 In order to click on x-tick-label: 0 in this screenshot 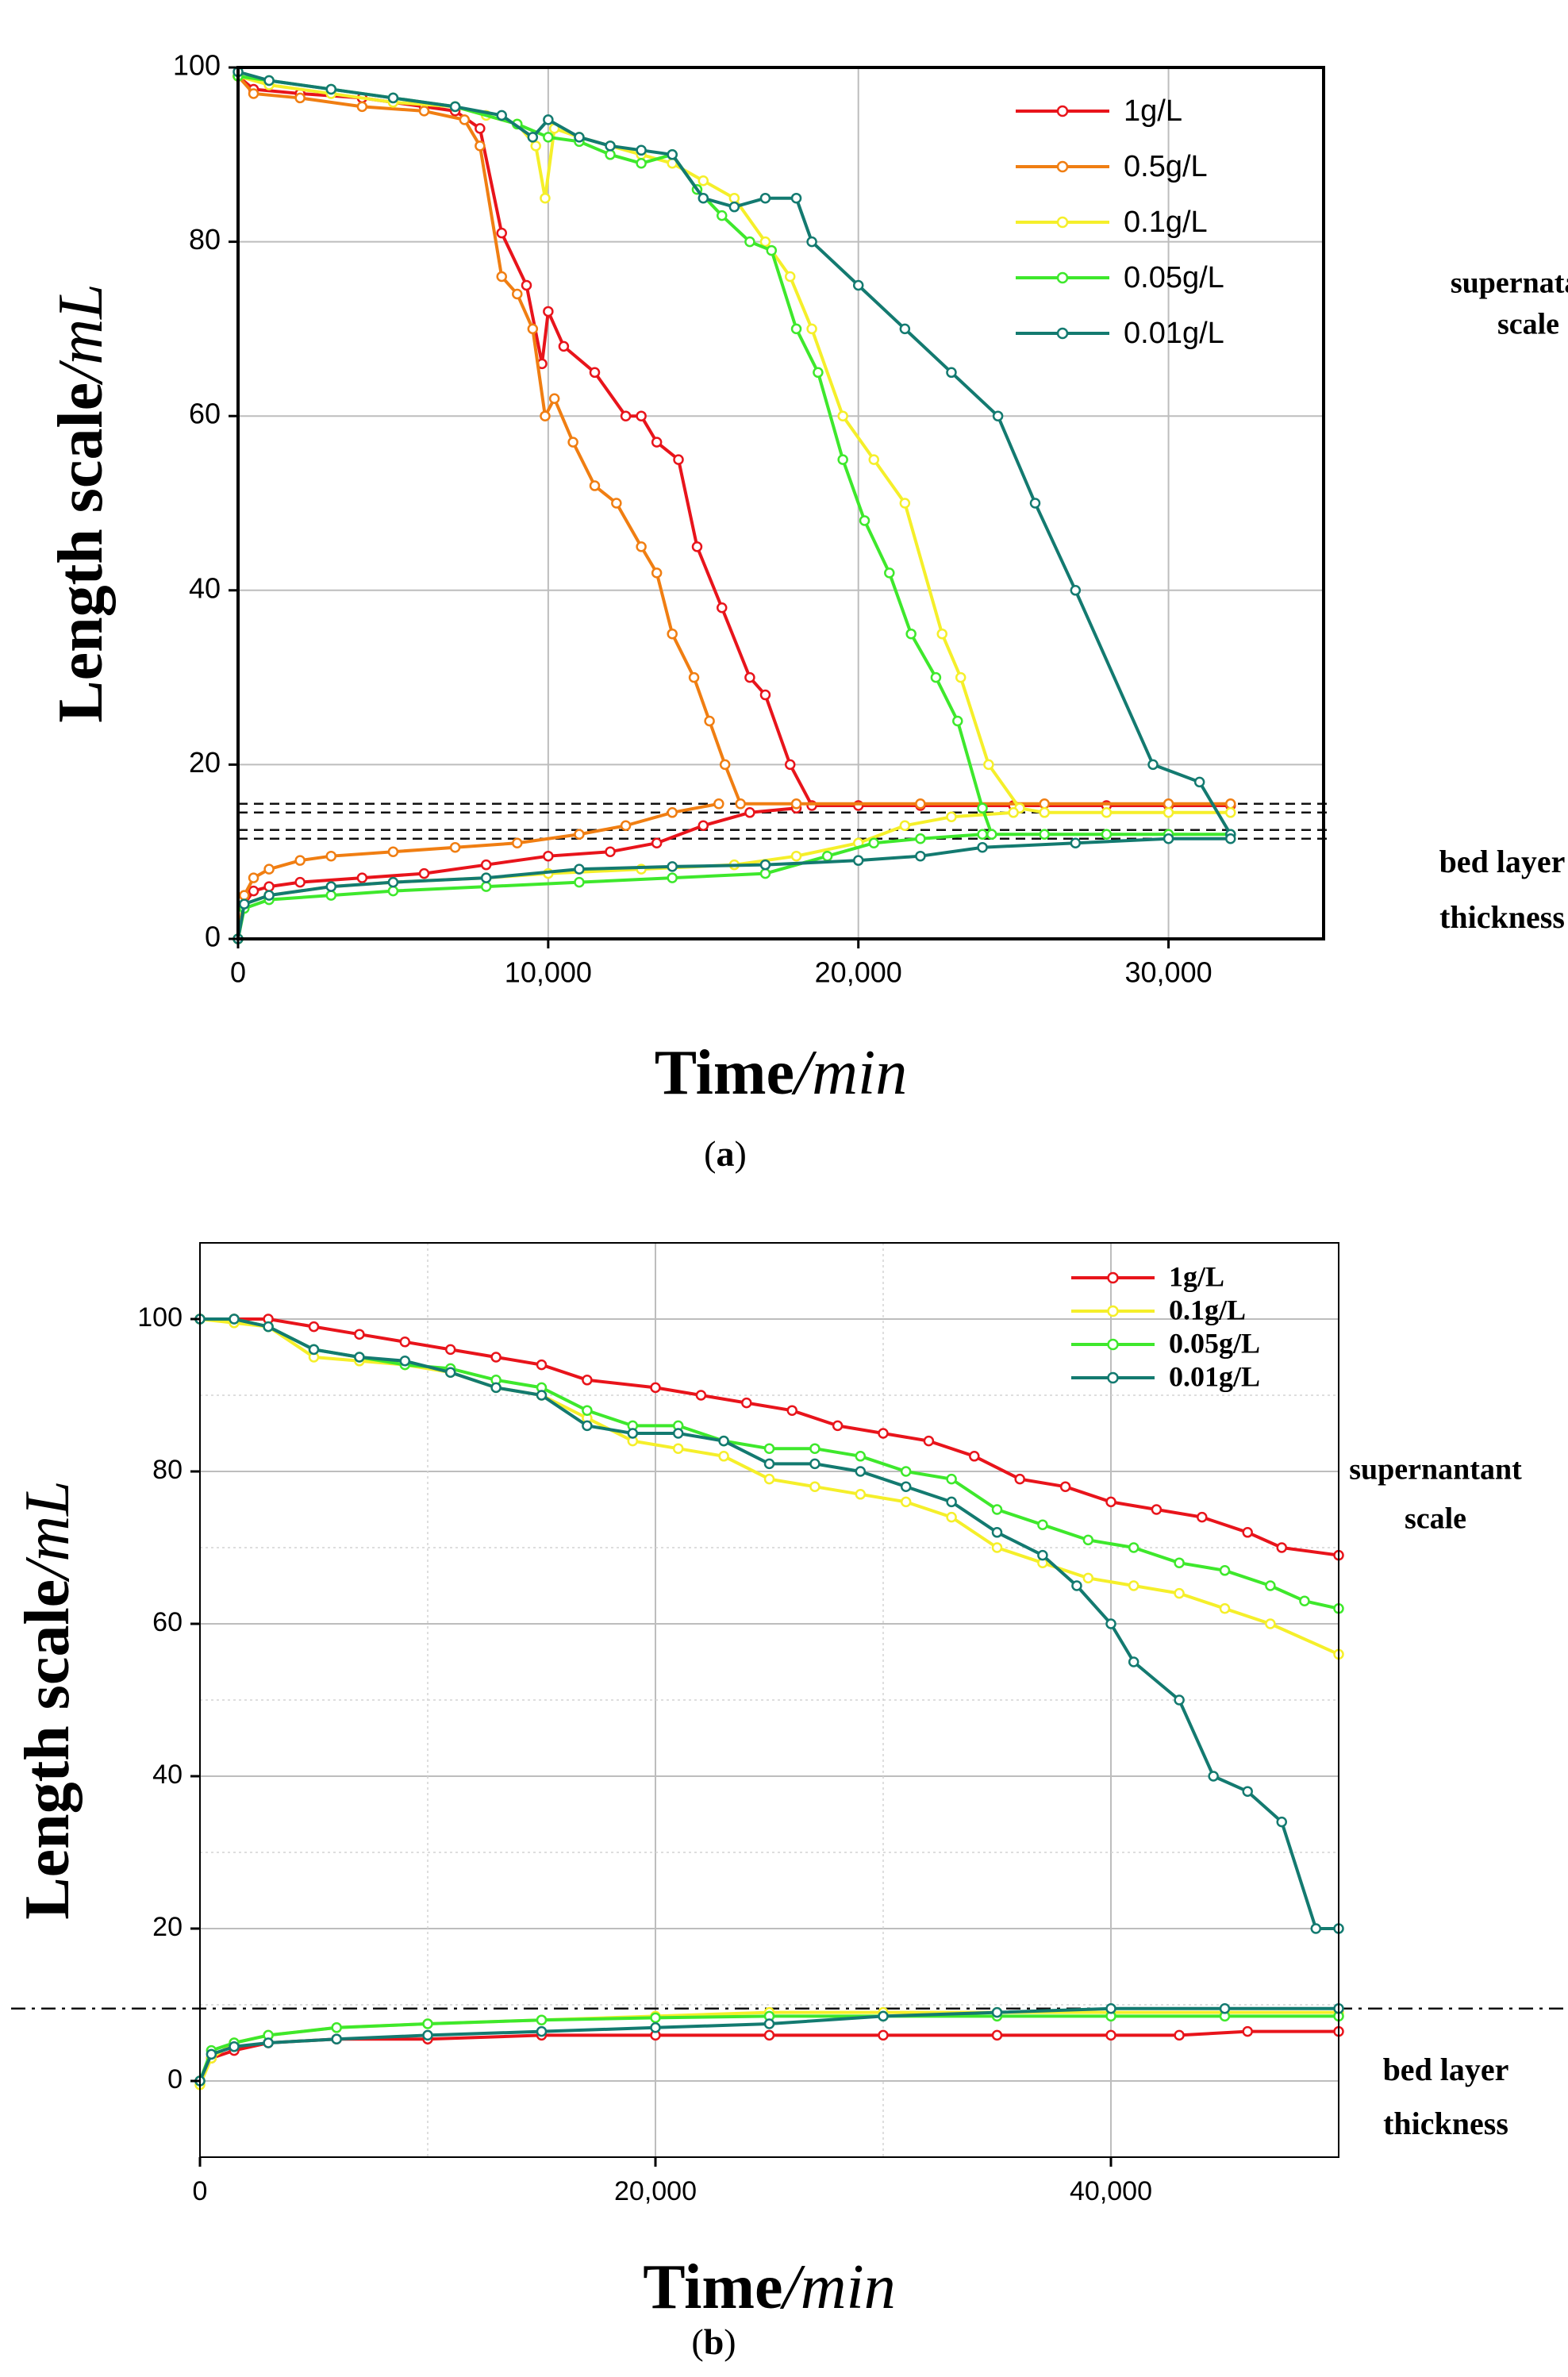, I will do `click(200, 2191)`.